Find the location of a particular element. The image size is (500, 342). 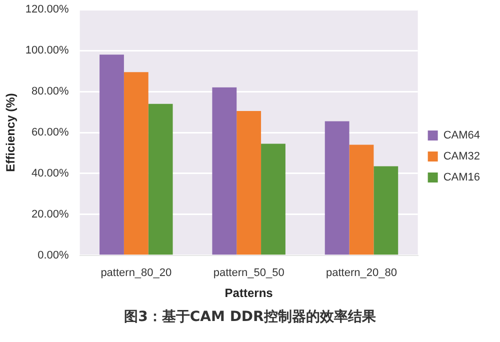

legend-label: CAM32 is located at coordinates (461, 156).